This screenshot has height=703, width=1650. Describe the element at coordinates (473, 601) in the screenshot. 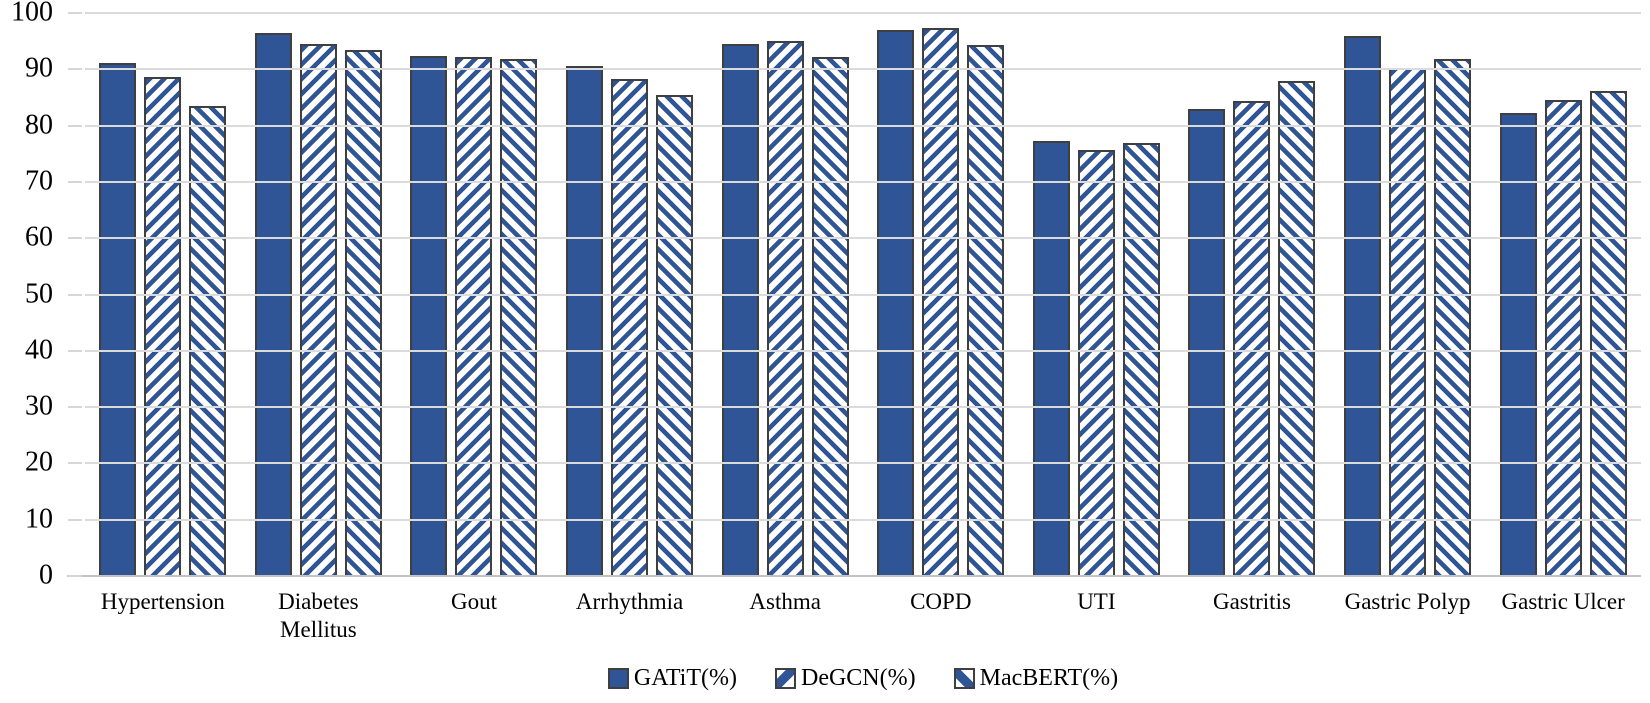

I see `x-axis-category-label: Gout` at that location.